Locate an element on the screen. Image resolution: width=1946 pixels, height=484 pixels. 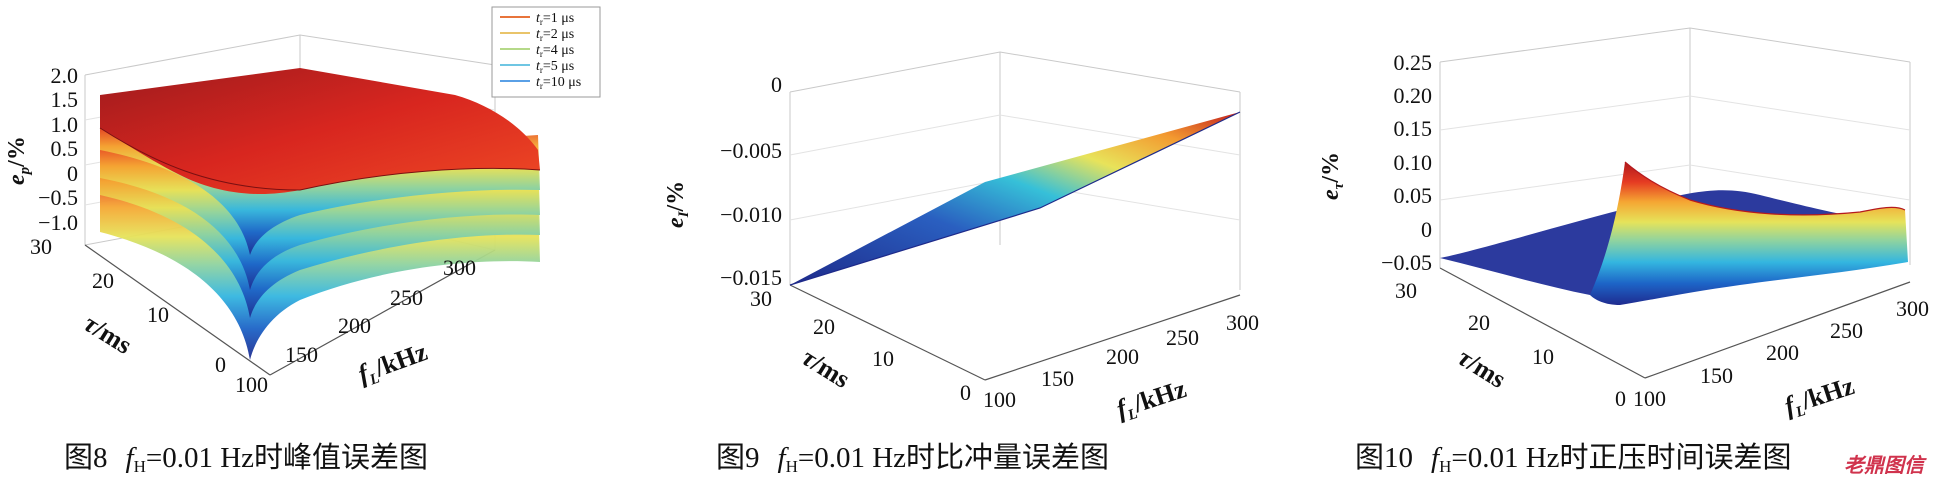
fig10-y-tick: 10 is located at coordinates (1543, 356).